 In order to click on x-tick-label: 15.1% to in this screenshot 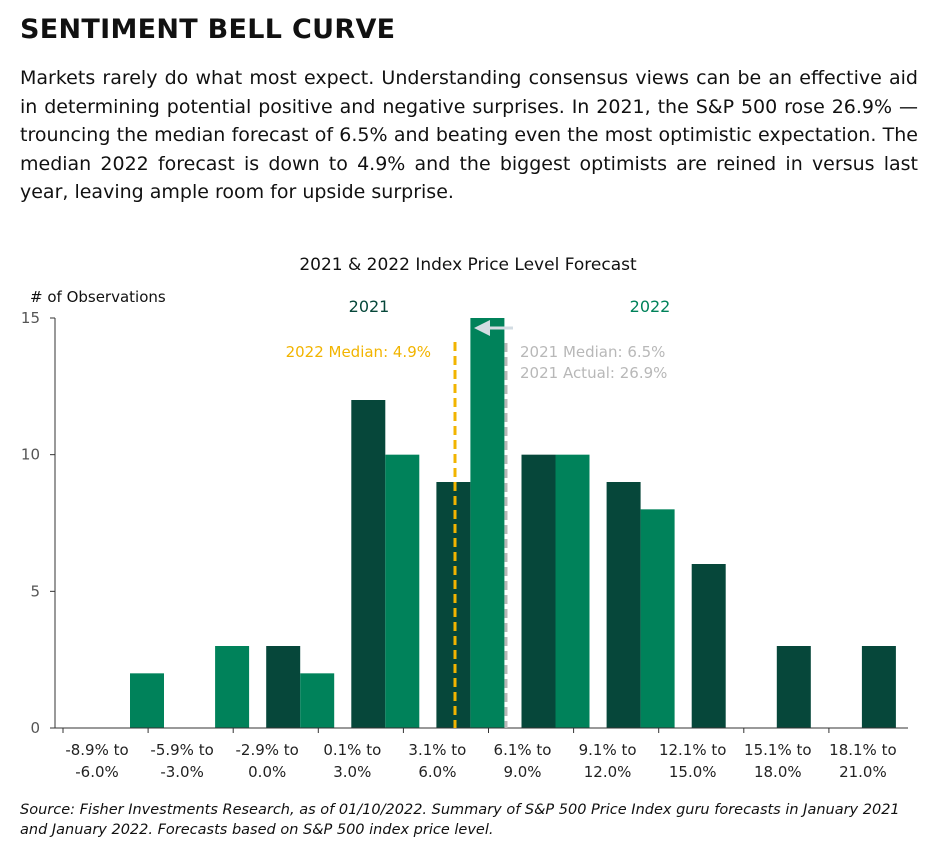, I will do `click(777, 750)`.